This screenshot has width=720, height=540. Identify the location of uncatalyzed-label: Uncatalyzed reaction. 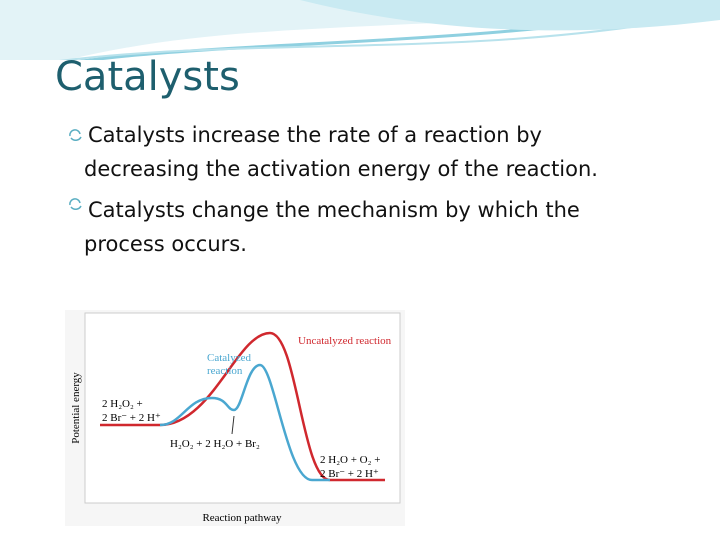
(345, 341).